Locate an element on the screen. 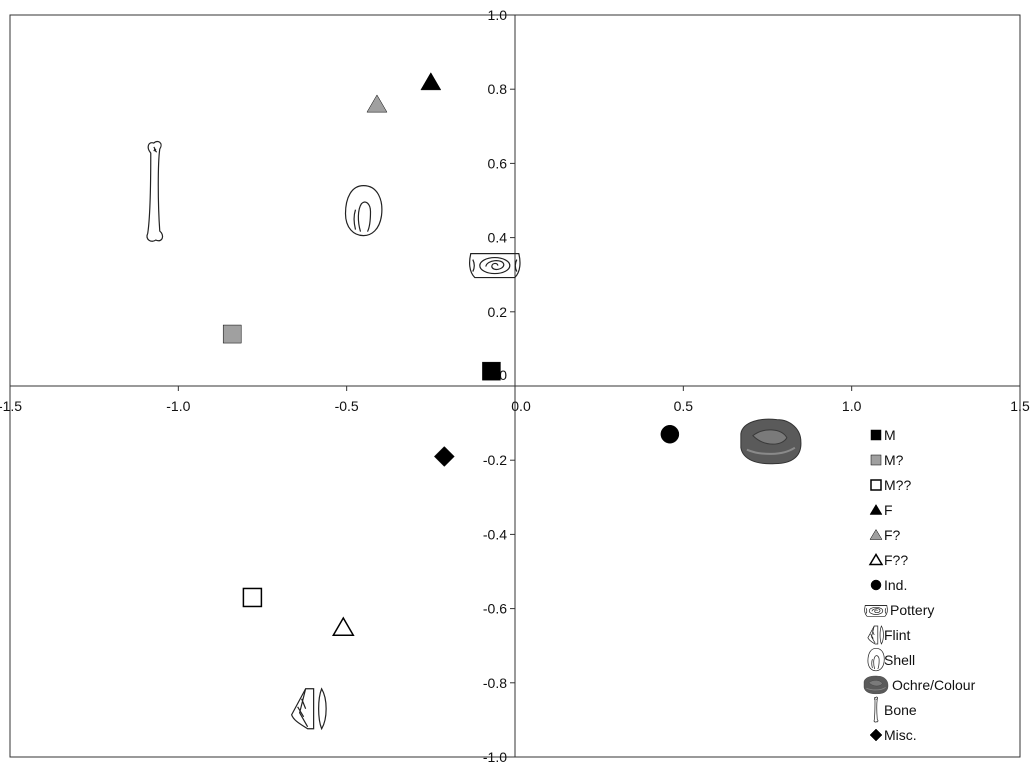 The width and height of the screenshot is (1032, 765). legend-item: Ochre/Colour is located at coordinates (919, 685).